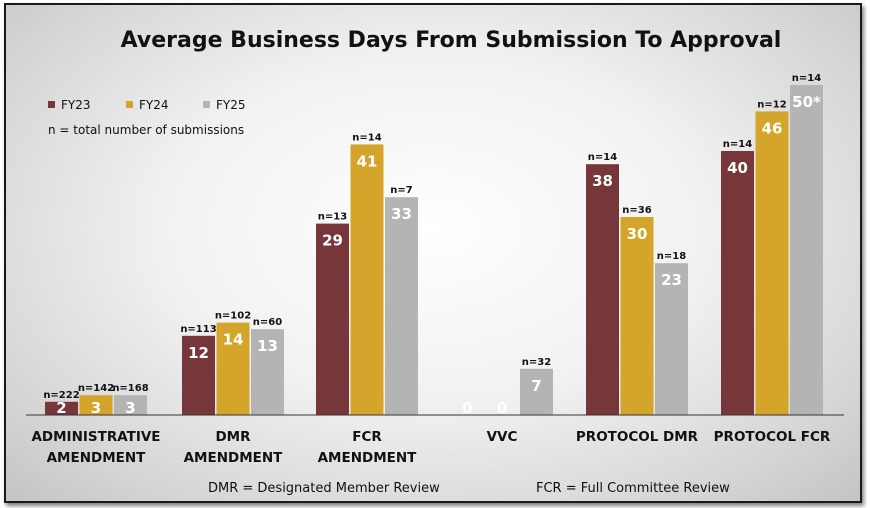  I want to click on n-label: n=36, so click(636, 210).